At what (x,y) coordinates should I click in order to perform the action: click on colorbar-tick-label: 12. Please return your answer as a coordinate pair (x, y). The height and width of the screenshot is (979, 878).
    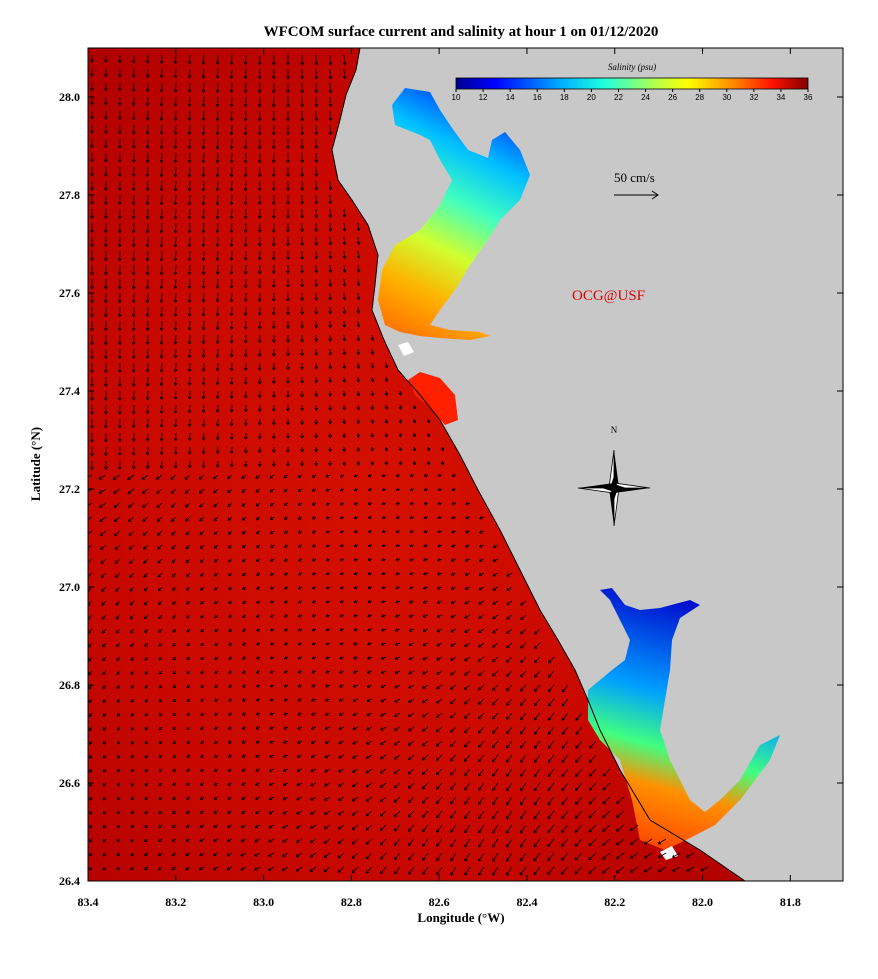
    Looking at the image, I should click on (483, 97).